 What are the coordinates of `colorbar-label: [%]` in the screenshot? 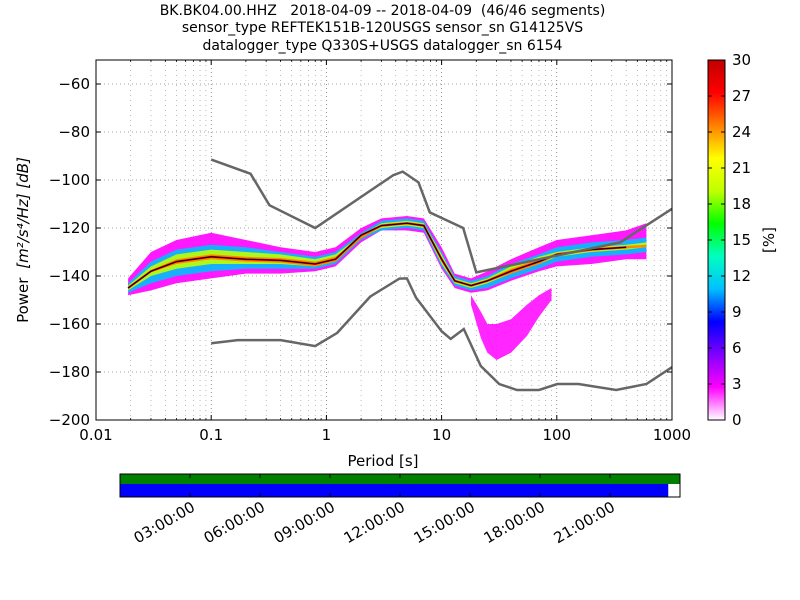 It's located at (769, 240).